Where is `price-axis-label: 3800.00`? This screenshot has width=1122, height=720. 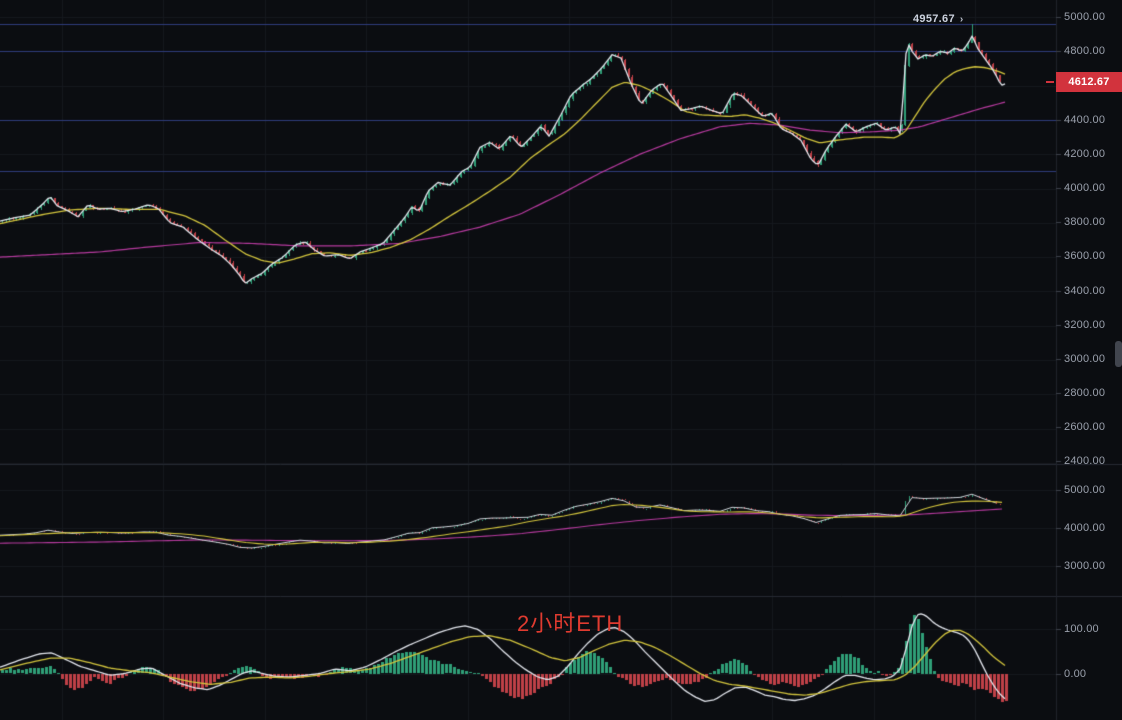 price-axis-label: 3800.00 is located at coordinates (1085, 222).